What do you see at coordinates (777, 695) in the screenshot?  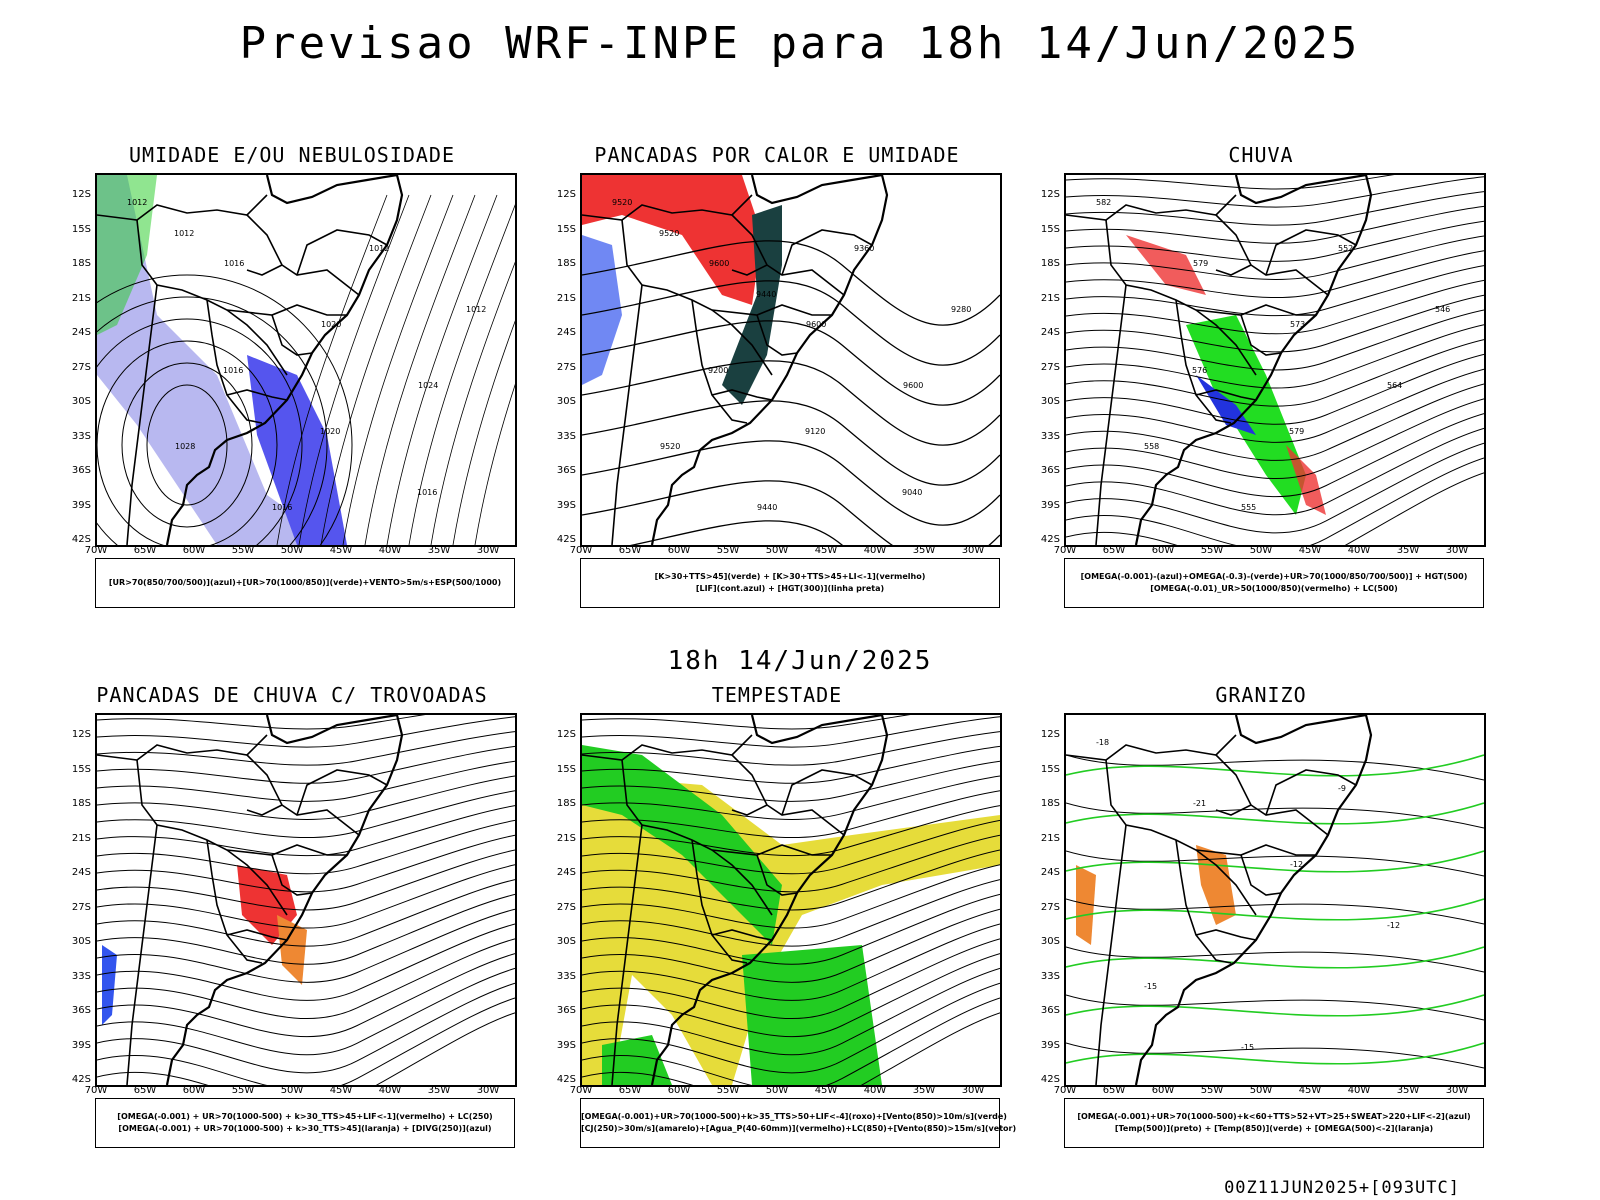 I see `panel-title: TEMPESTADE` at bounding box center [777, 695].